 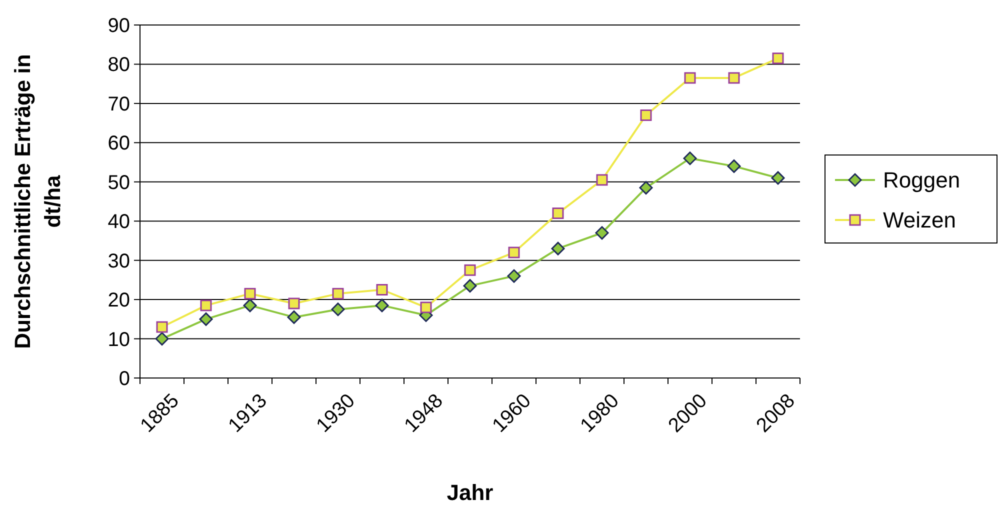 What do you see at coordinates (119, 26) in the screenshot?
I see `y-tick-label: 90` at bounding box center [119, 26].